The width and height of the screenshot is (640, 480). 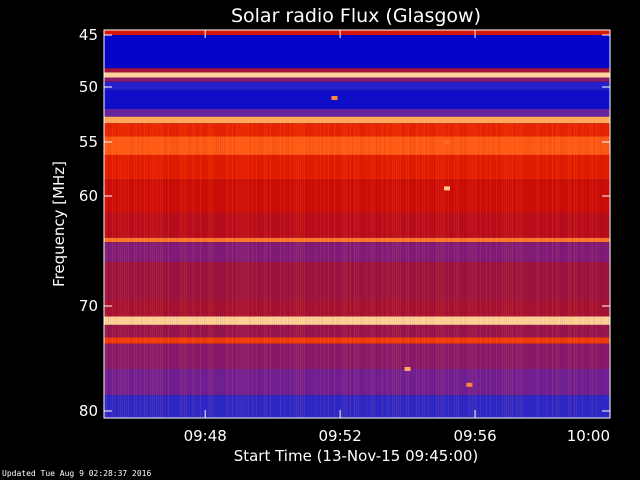 What do you see at coordinates (588, 436) in the screenshot?
I see `x-tick-label: 10:00` at bounding box center [588, 436].